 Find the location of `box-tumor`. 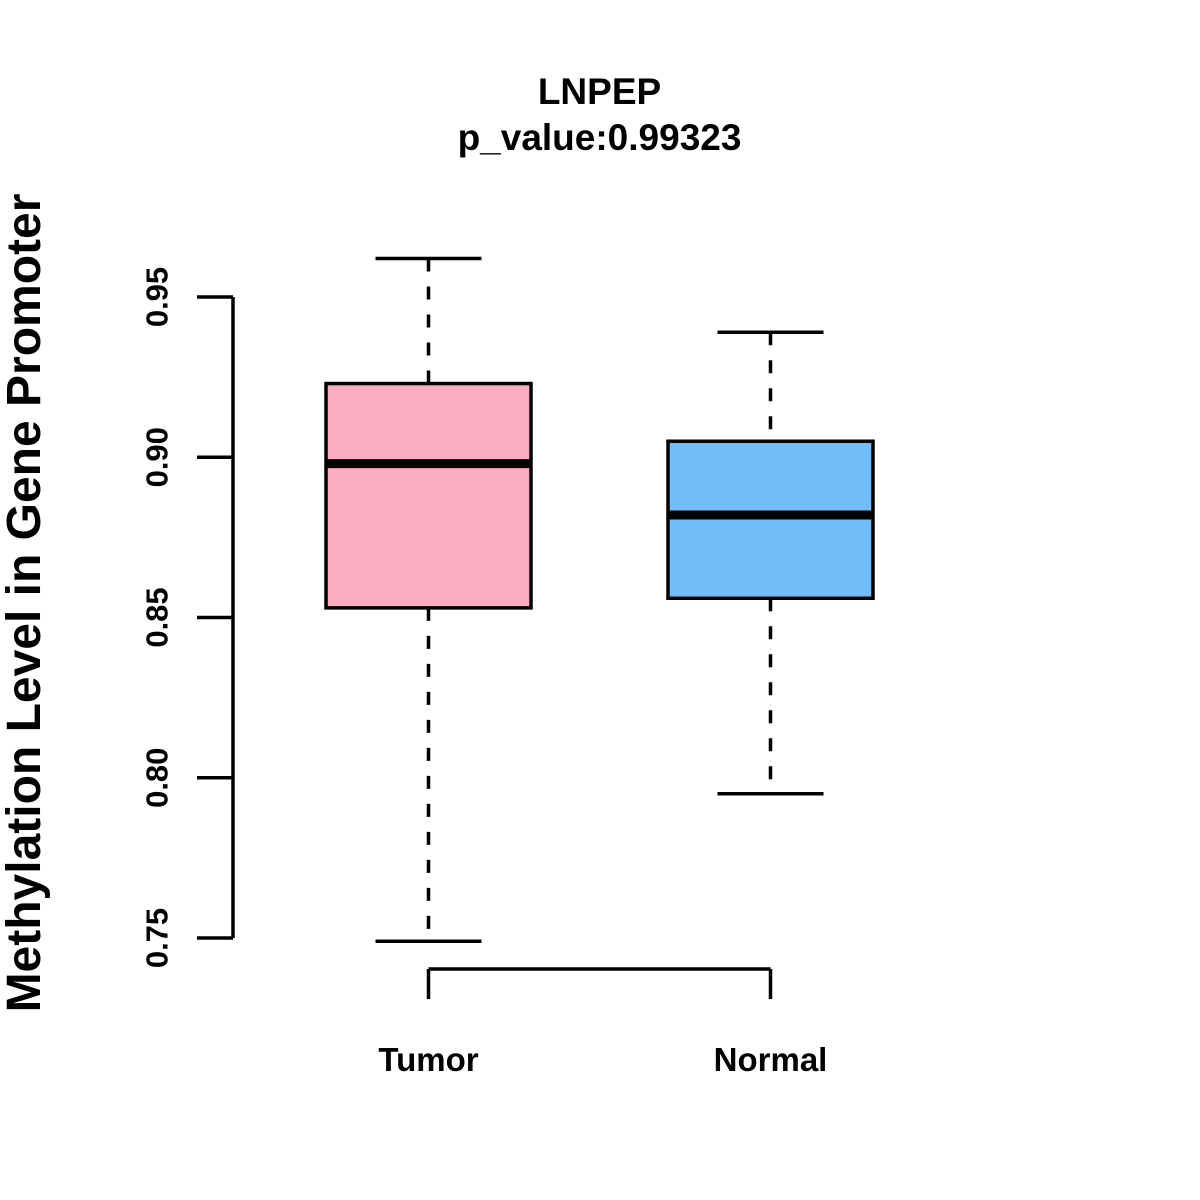

box-tumor is located at coordinates (428, 495).